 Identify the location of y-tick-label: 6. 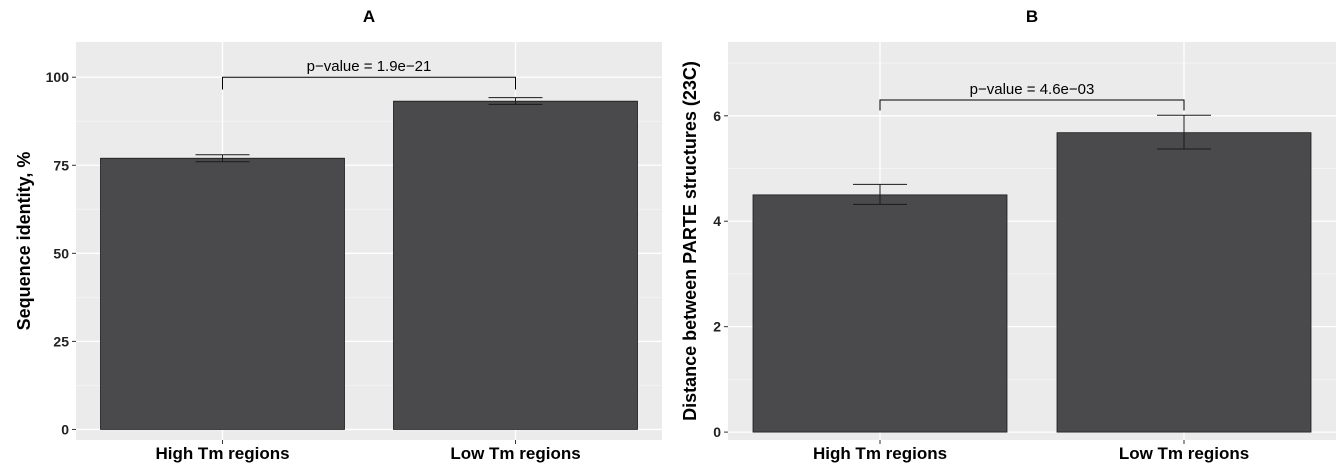
(717, 116).